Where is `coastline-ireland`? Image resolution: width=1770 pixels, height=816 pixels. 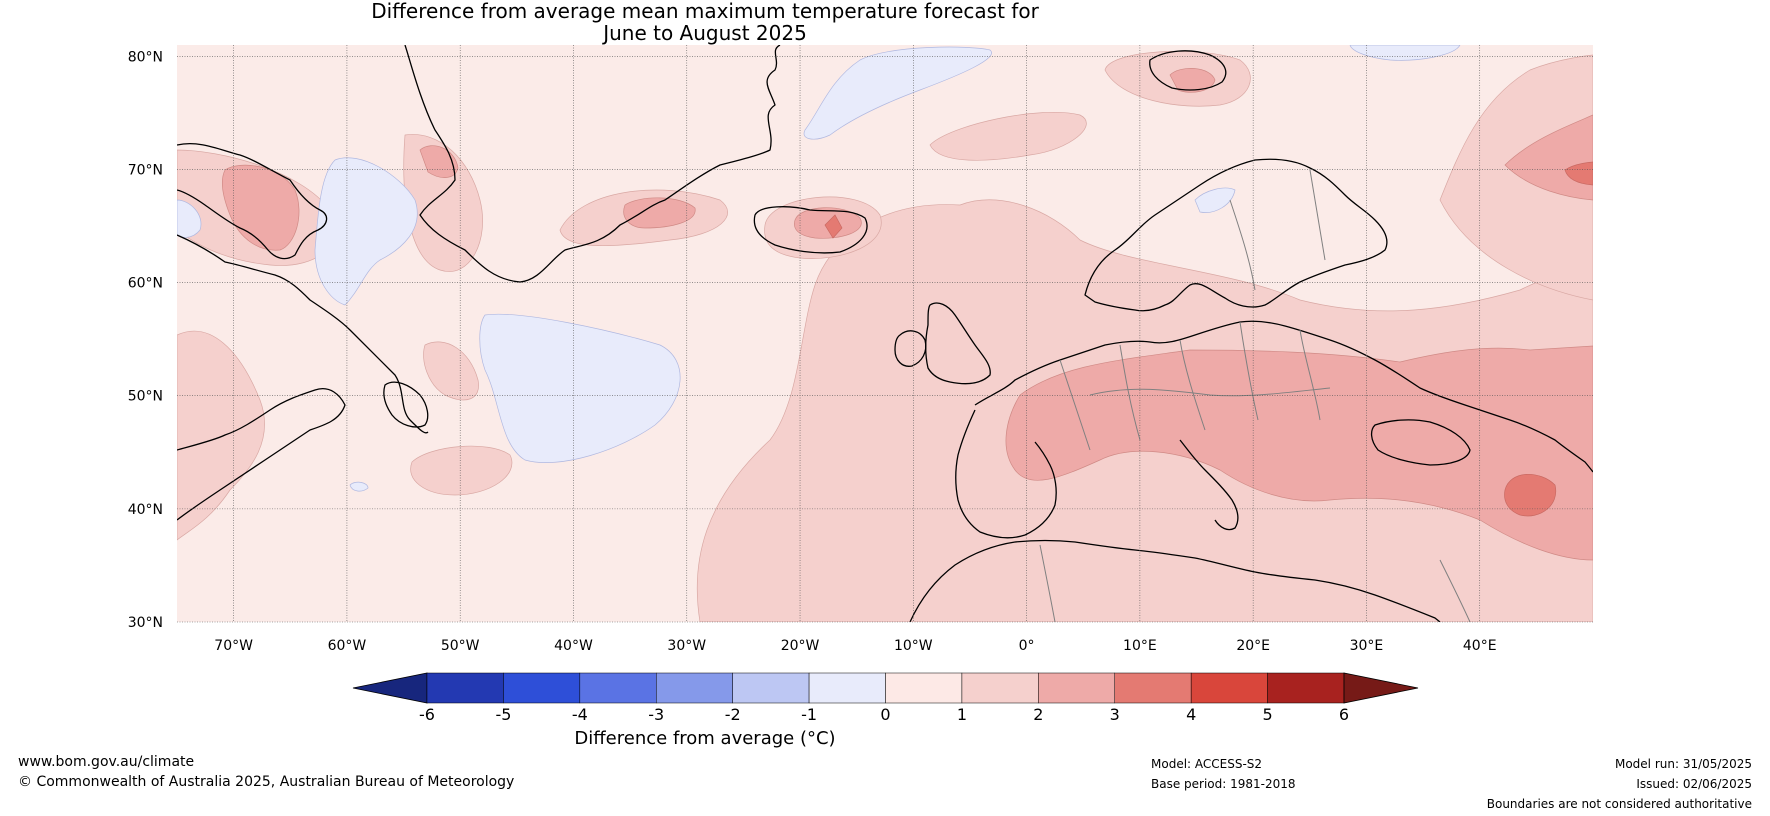
coastline-ireland is located at coordinates (910, 348).